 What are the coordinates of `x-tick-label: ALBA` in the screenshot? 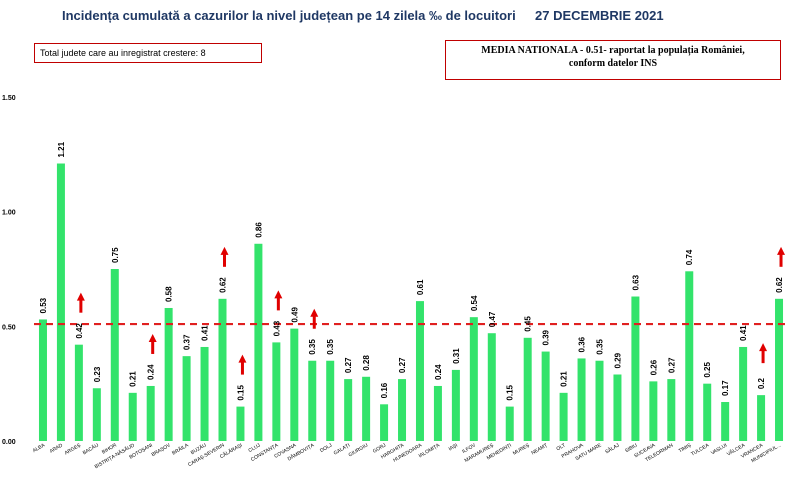 It's located at (39, 448).